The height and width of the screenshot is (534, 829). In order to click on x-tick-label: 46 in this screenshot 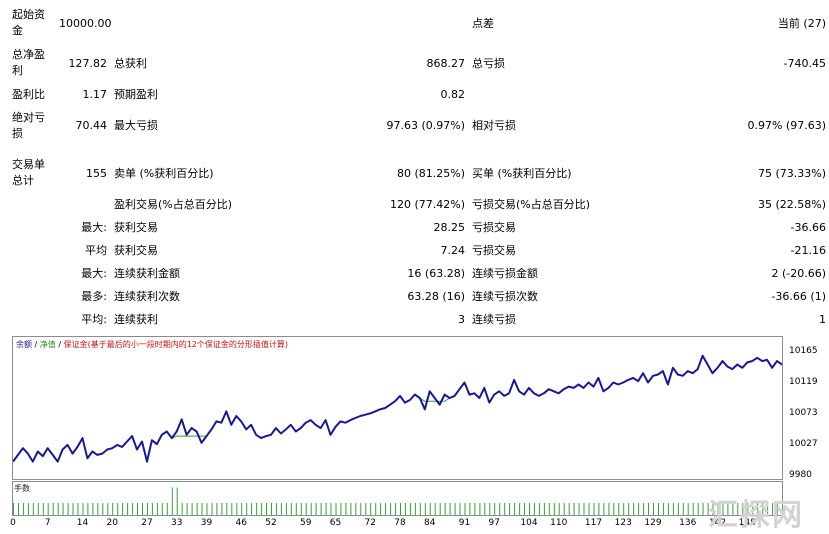, I will do `click(241, 523)`.